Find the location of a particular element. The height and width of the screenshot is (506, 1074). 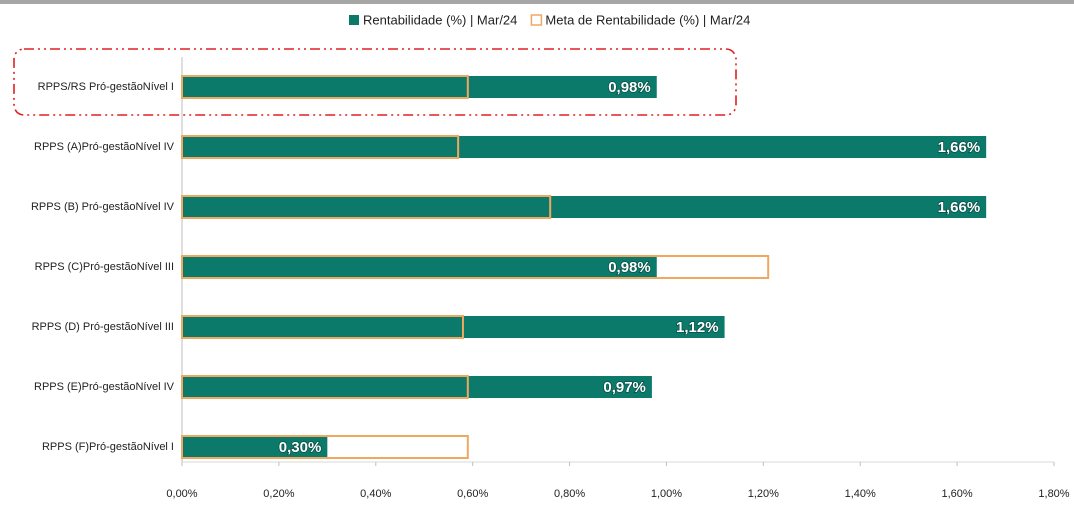

legend-label: Rentabilidade (%) | Mar/24 is located at coordinates (440, 19).